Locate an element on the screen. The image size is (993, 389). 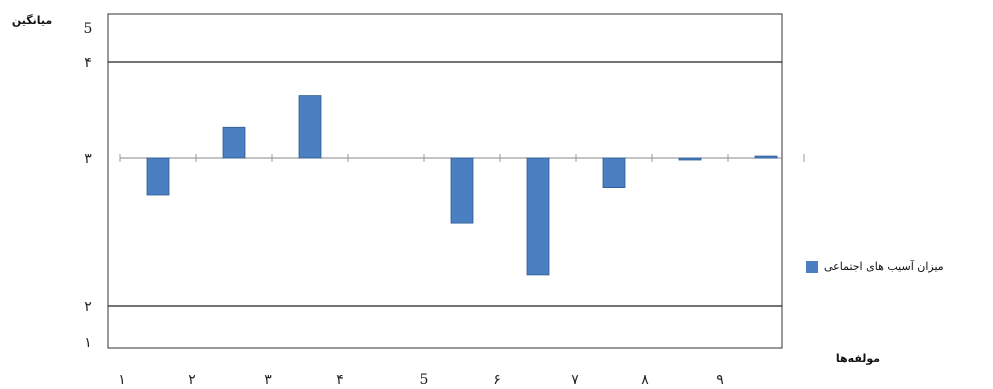
y-tick-label: ۳ is located at coordinates (88, 159).